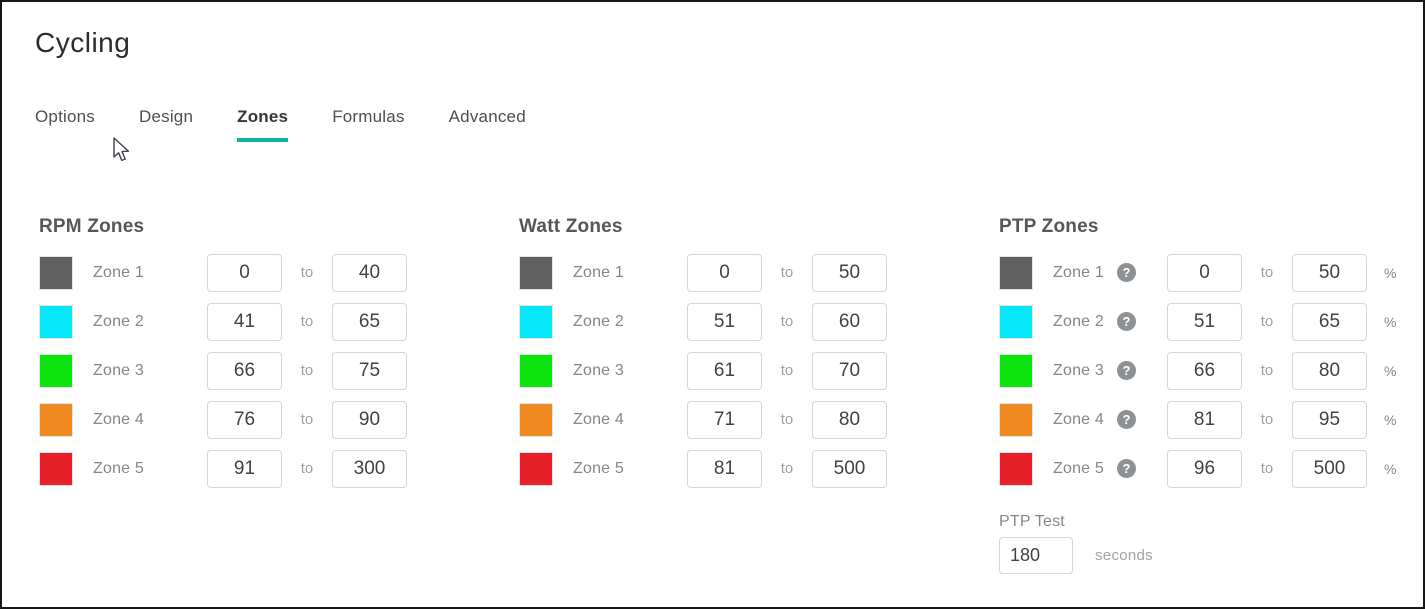 This screenshot has height=609, width=1425. What do you see at coordinates (65, 116) in the screenshot?
I see `tab-options: Options` at bounding box center [65, 116].